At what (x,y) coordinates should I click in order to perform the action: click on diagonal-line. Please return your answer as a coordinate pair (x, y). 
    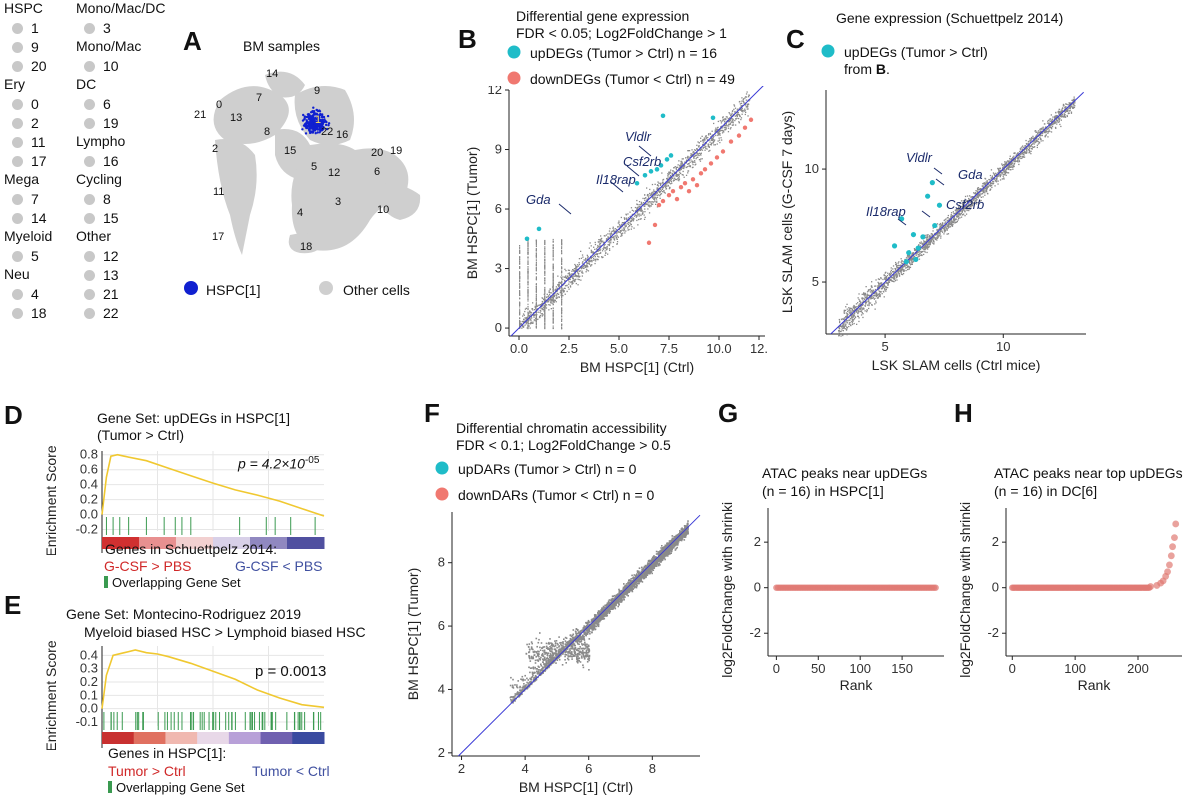
    Looking at the image, I should click on (957, 213).